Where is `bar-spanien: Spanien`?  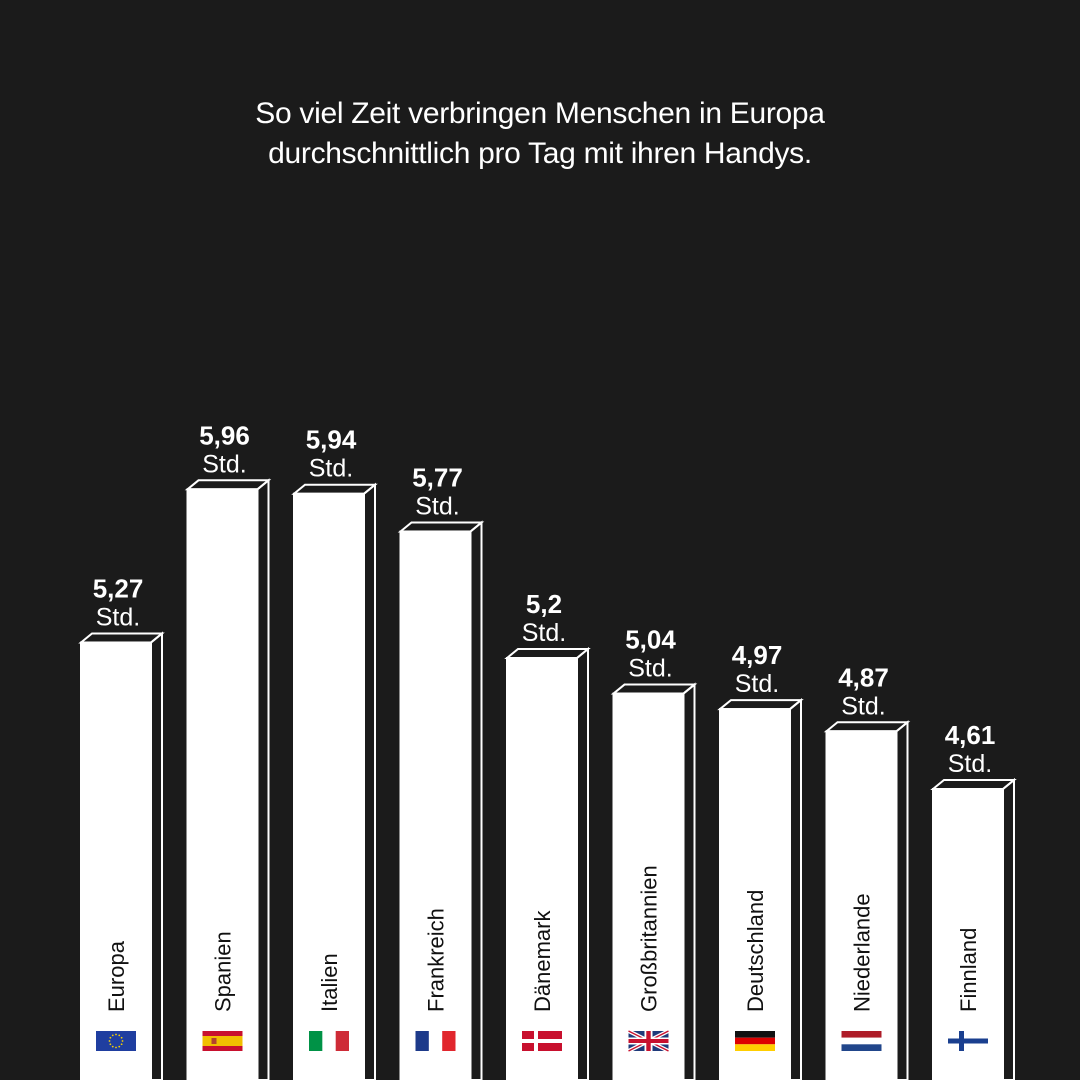 bar-spanien: Spanien is located at coordinates (228, 779).